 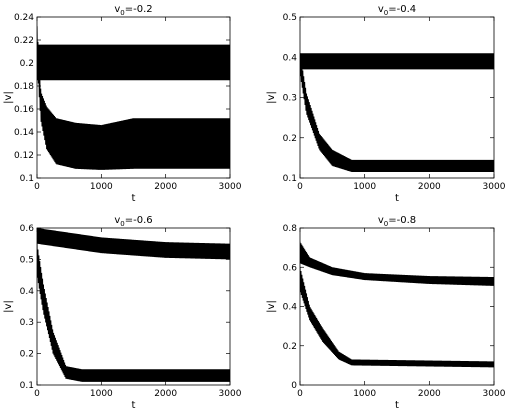 What do you see at coordinates (24, 156) in the screenshot?
I see `y-tick-label: 0.12` at bounding box center [24, 156].